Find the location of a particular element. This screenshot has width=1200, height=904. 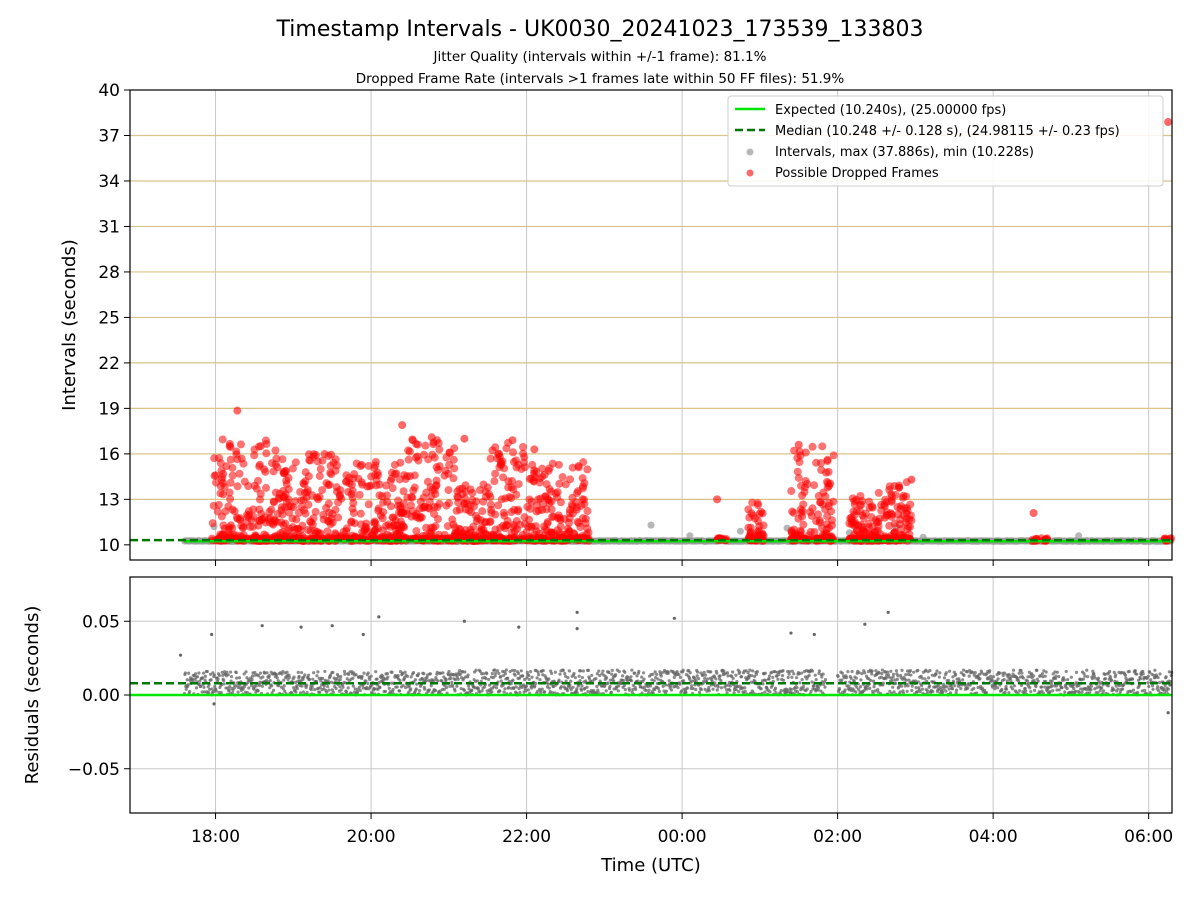

legend-intervals-swatch is located at coordinates (750, 152).